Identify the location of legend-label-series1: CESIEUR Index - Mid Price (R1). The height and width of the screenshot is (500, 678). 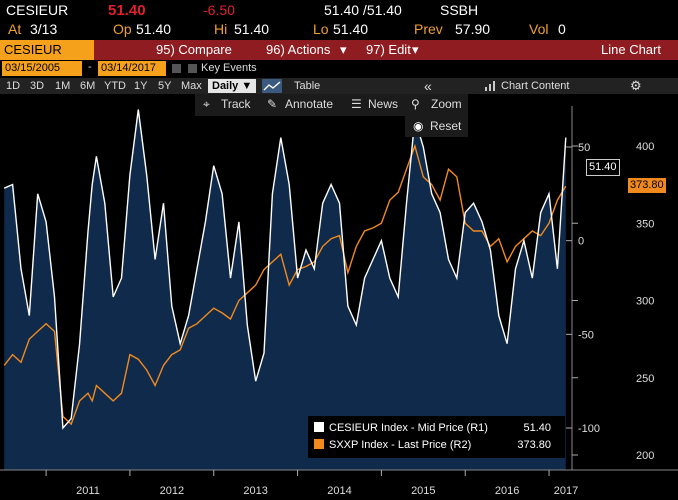
(408, 428).